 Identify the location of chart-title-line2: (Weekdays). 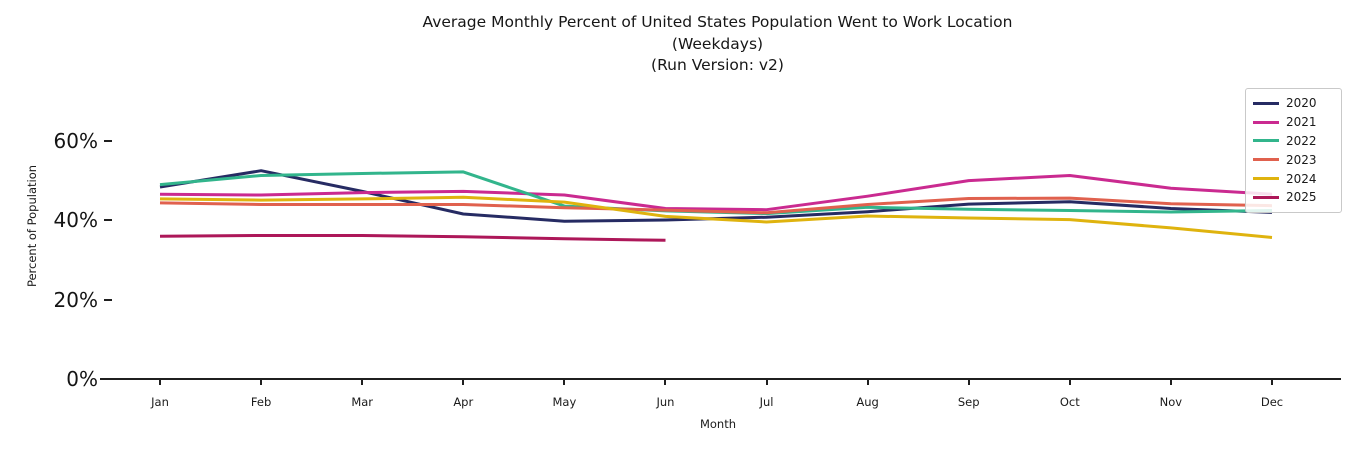
(717, 43).